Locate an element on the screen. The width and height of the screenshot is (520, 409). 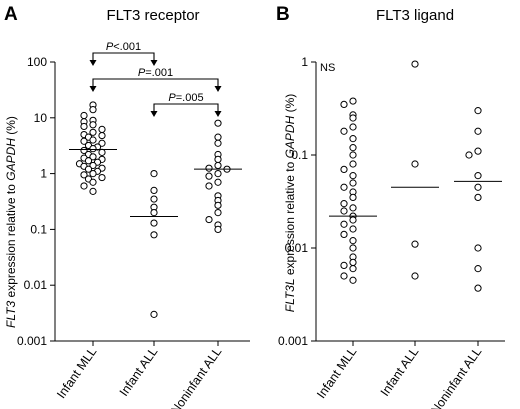
panel-a-ytick-label: 0.1 is located at coordinates (38, 229).